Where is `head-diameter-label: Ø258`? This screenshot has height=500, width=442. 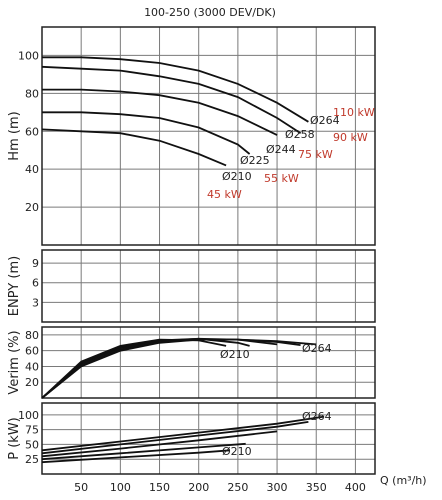 head-diameter-label: Ø258 is located at coordinates (300, 134).